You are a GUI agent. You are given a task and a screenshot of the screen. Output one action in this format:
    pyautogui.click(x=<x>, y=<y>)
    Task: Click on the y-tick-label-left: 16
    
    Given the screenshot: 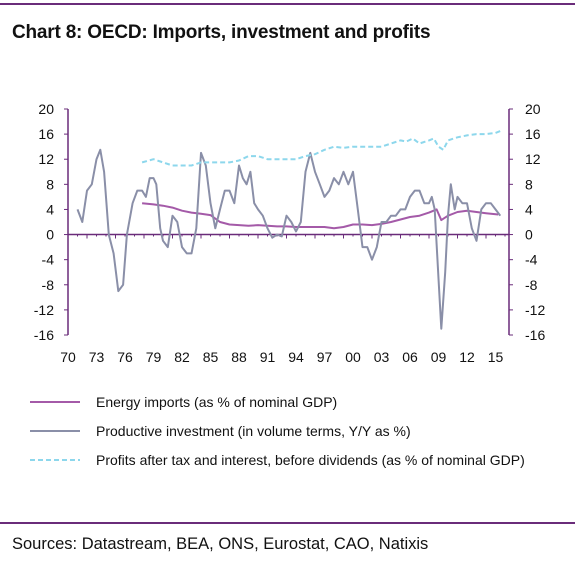 What is the action you would take?
    pyautogui.click(x=46, y=134)
    